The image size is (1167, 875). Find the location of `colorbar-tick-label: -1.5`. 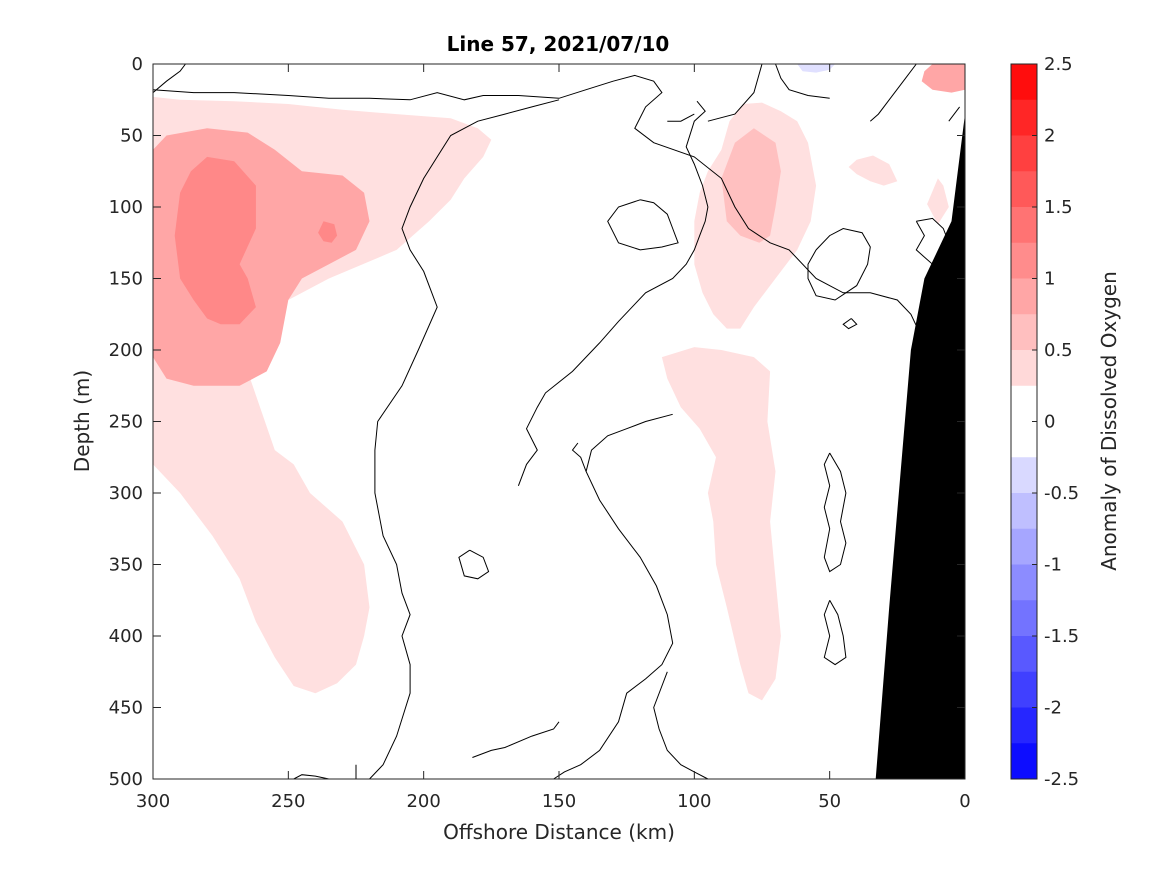

colorbar-tick-label: -1.5 is located at coordinates (1061, 636).